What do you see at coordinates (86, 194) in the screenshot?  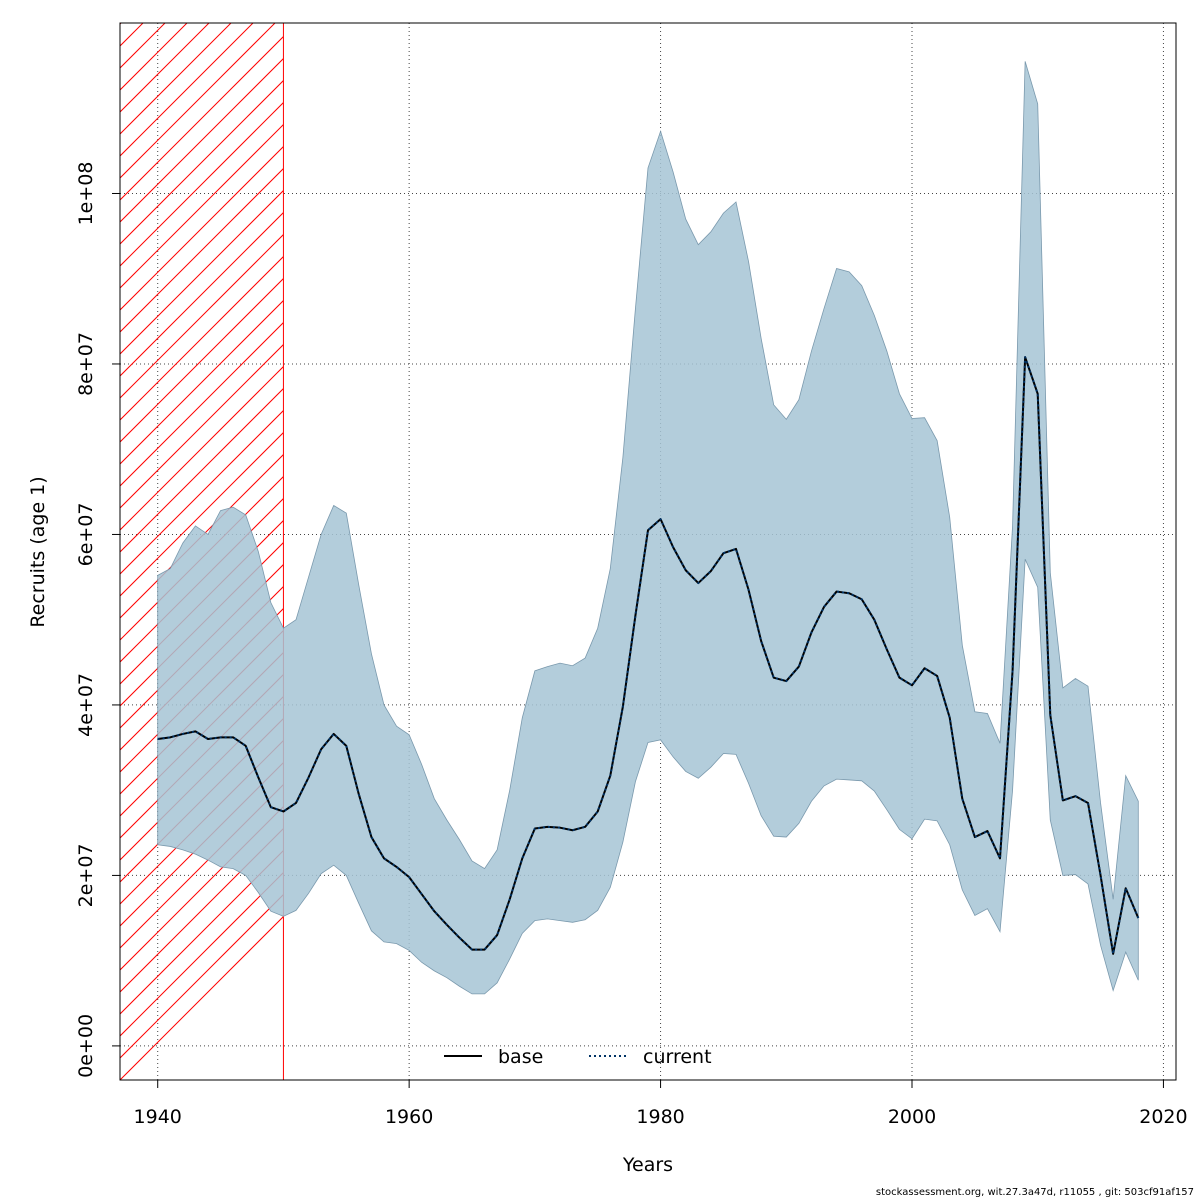 I see `y-tick-label: 1e+08` at bounding box center [86, 194].